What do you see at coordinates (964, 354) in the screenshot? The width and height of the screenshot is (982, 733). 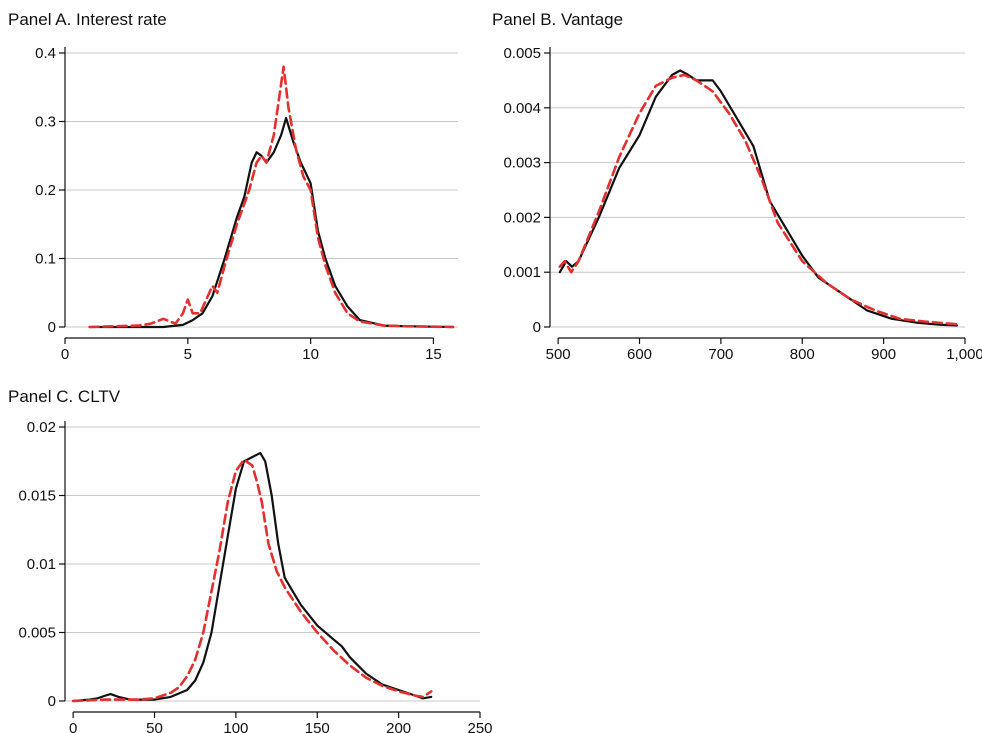 I see `panel-b-x-tick-label: 1,000` at bounding box center [964, 354].